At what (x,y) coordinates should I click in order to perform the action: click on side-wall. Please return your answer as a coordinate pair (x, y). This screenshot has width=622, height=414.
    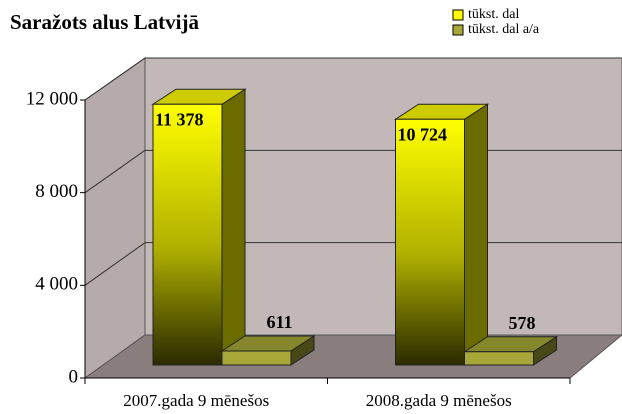
    Looking at the image, I should click on (115, 218).